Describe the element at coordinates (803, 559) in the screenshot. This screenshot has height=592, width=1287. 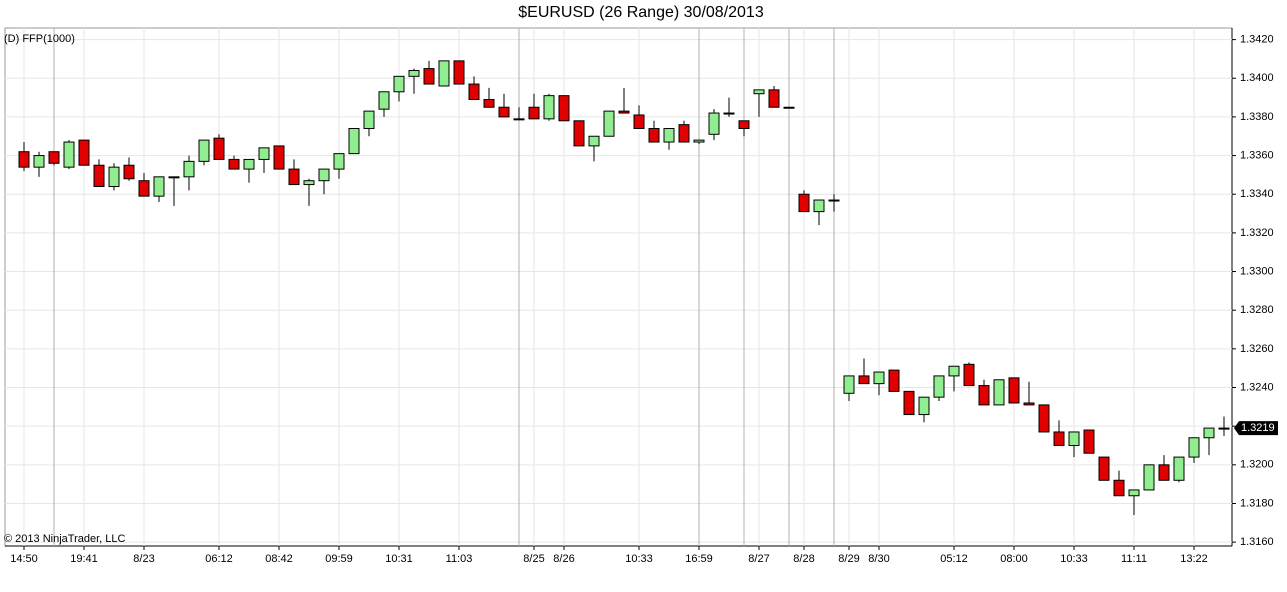
I see `x-tick-label: 8/28` at that location.